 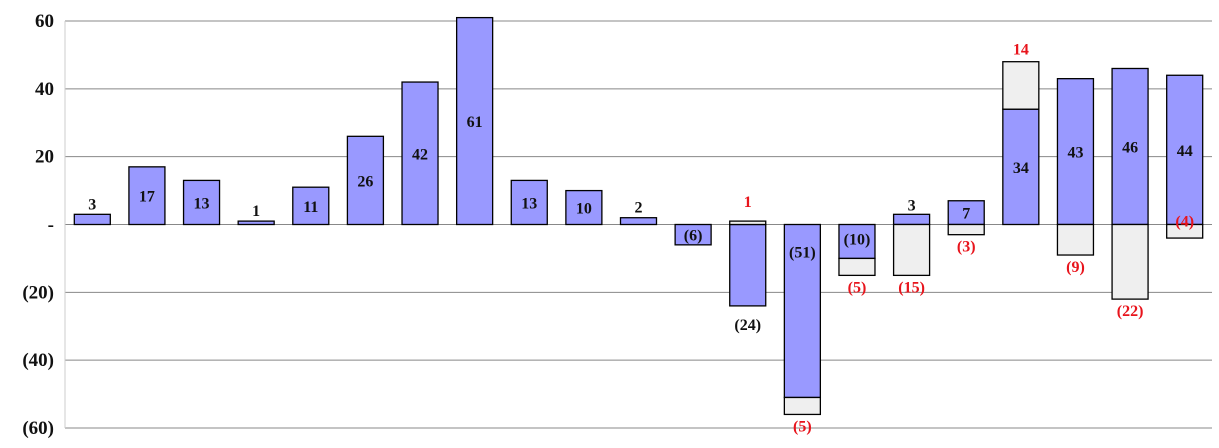 I want to click on bar-value-label: 46, so click(x=1130, y=147).